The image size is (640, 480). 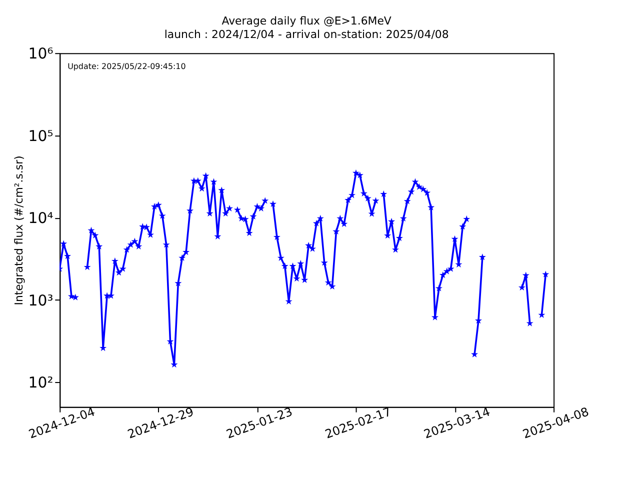 I want to click on y-tick-label: 10⁶, so click(x=41, y=53).